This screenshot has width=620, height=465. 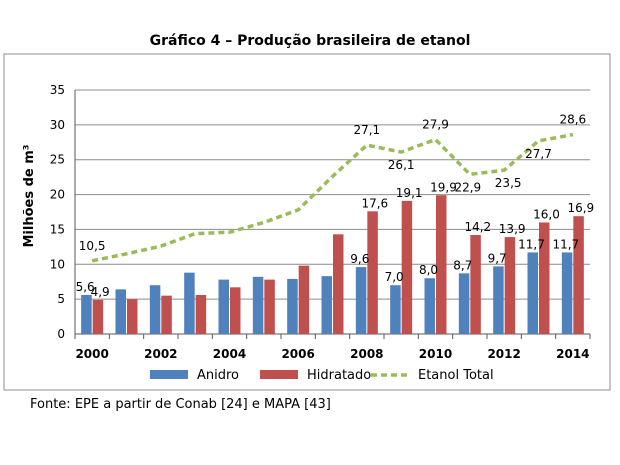 What do you see at coordinates (169, 374) in the screenshot?
I see `legend-swatch-anidro` at bounding box center [169, 374].